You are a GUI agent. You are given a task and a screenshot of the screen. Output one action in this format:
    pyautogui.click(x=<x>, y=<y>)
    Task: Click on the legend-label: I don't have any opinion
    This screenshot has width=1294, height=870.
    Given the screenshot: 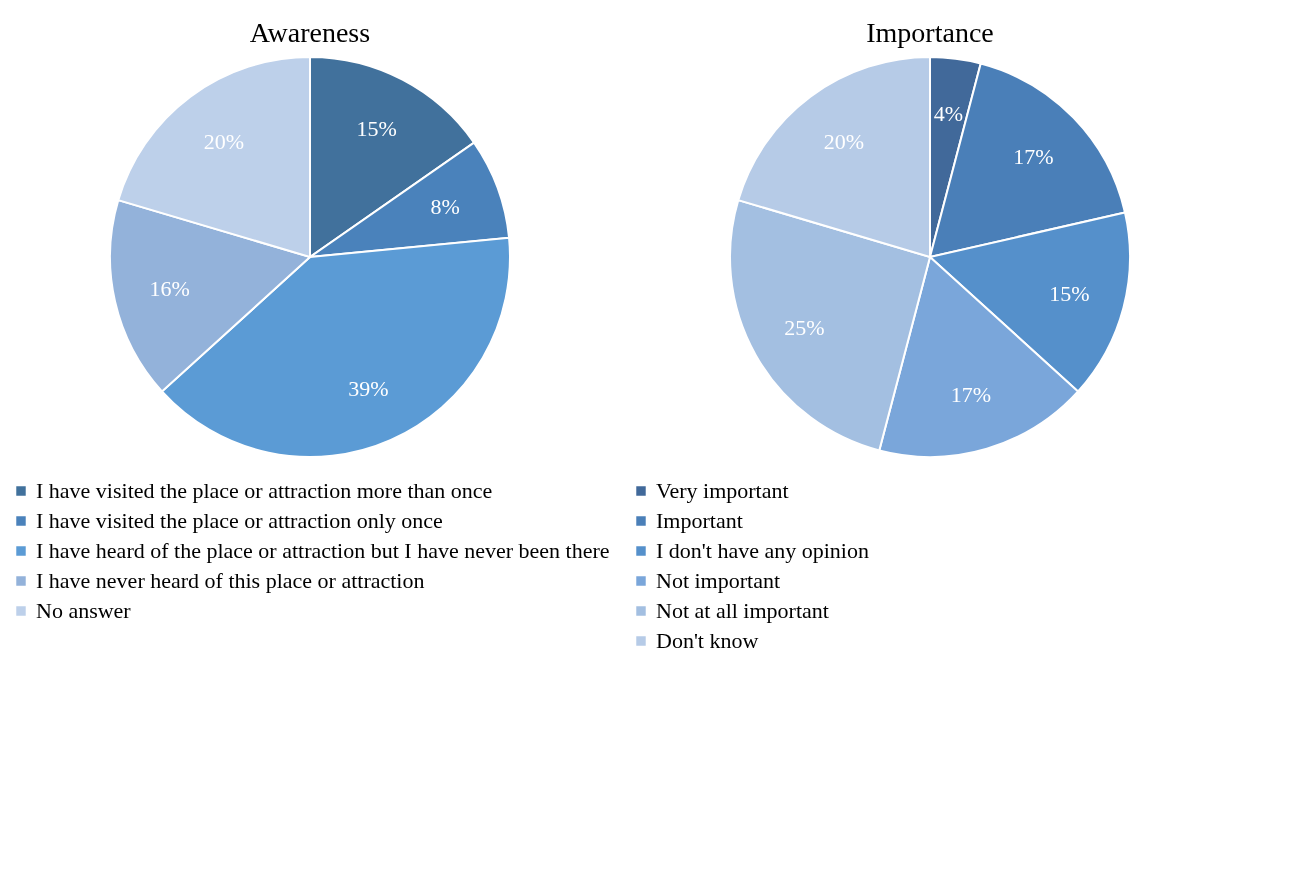 What is the action you would take?
    pyautogui.click(x=762, y=550)
    